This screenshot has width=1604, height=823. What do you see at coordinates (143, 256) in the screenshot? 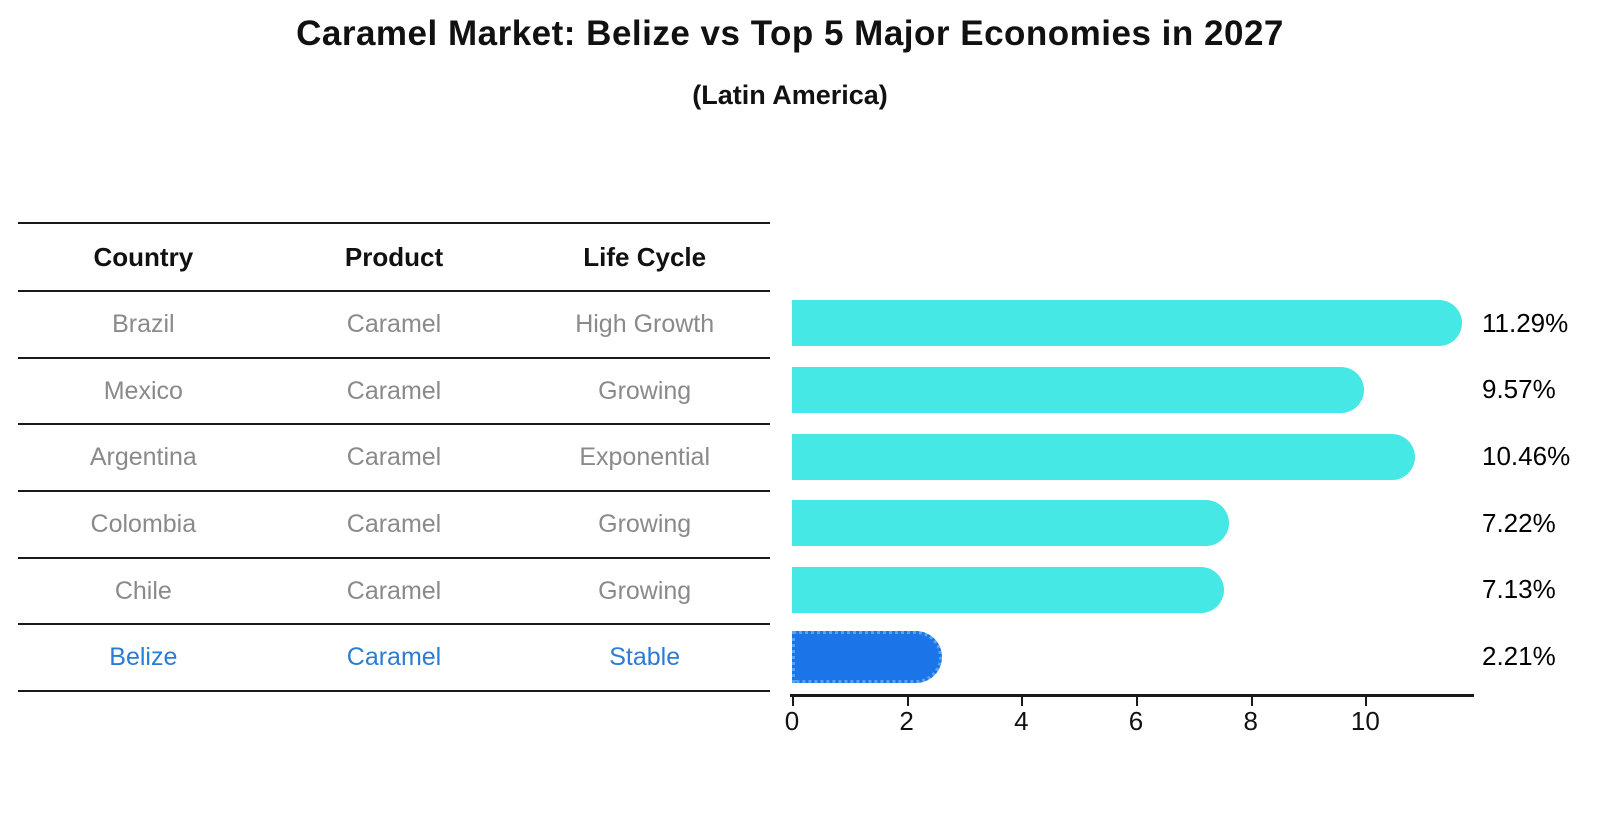
I see `table-header-country: Country` at bounding box center [143, 256].